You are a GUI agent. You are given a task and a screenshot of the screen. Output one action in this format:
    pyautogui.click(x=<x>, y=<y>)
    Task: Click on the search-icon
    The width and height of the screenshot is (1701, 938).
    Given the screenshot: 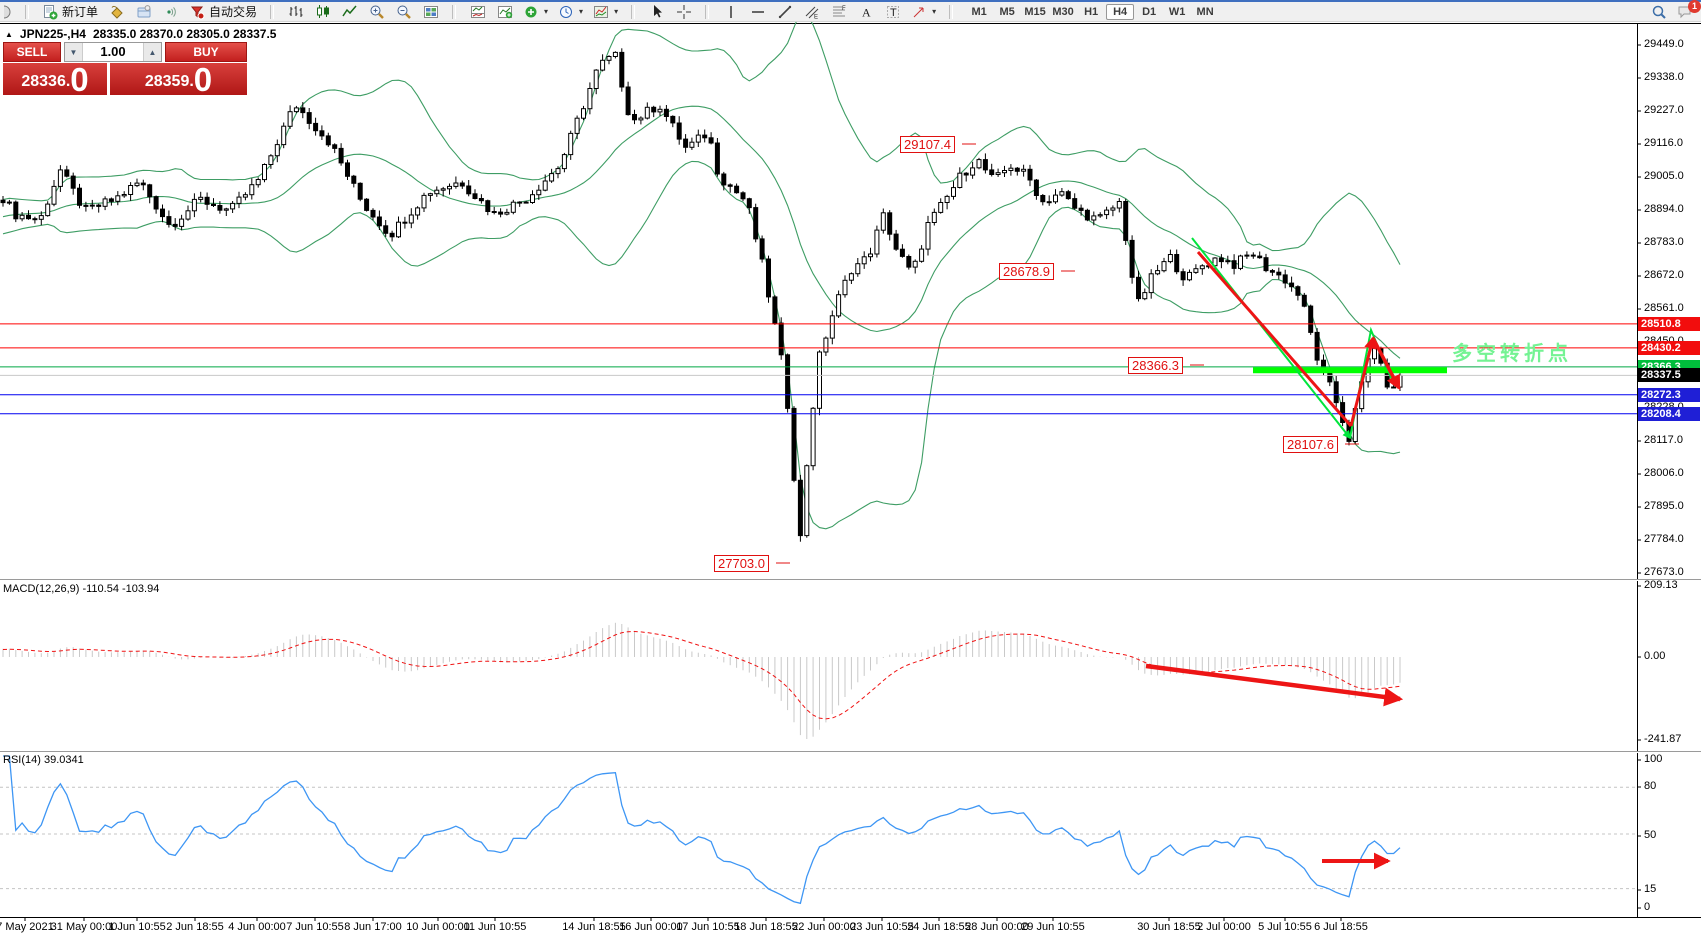 What is the action you would take?
    pyautogui.click(x=1658, y=11)
    